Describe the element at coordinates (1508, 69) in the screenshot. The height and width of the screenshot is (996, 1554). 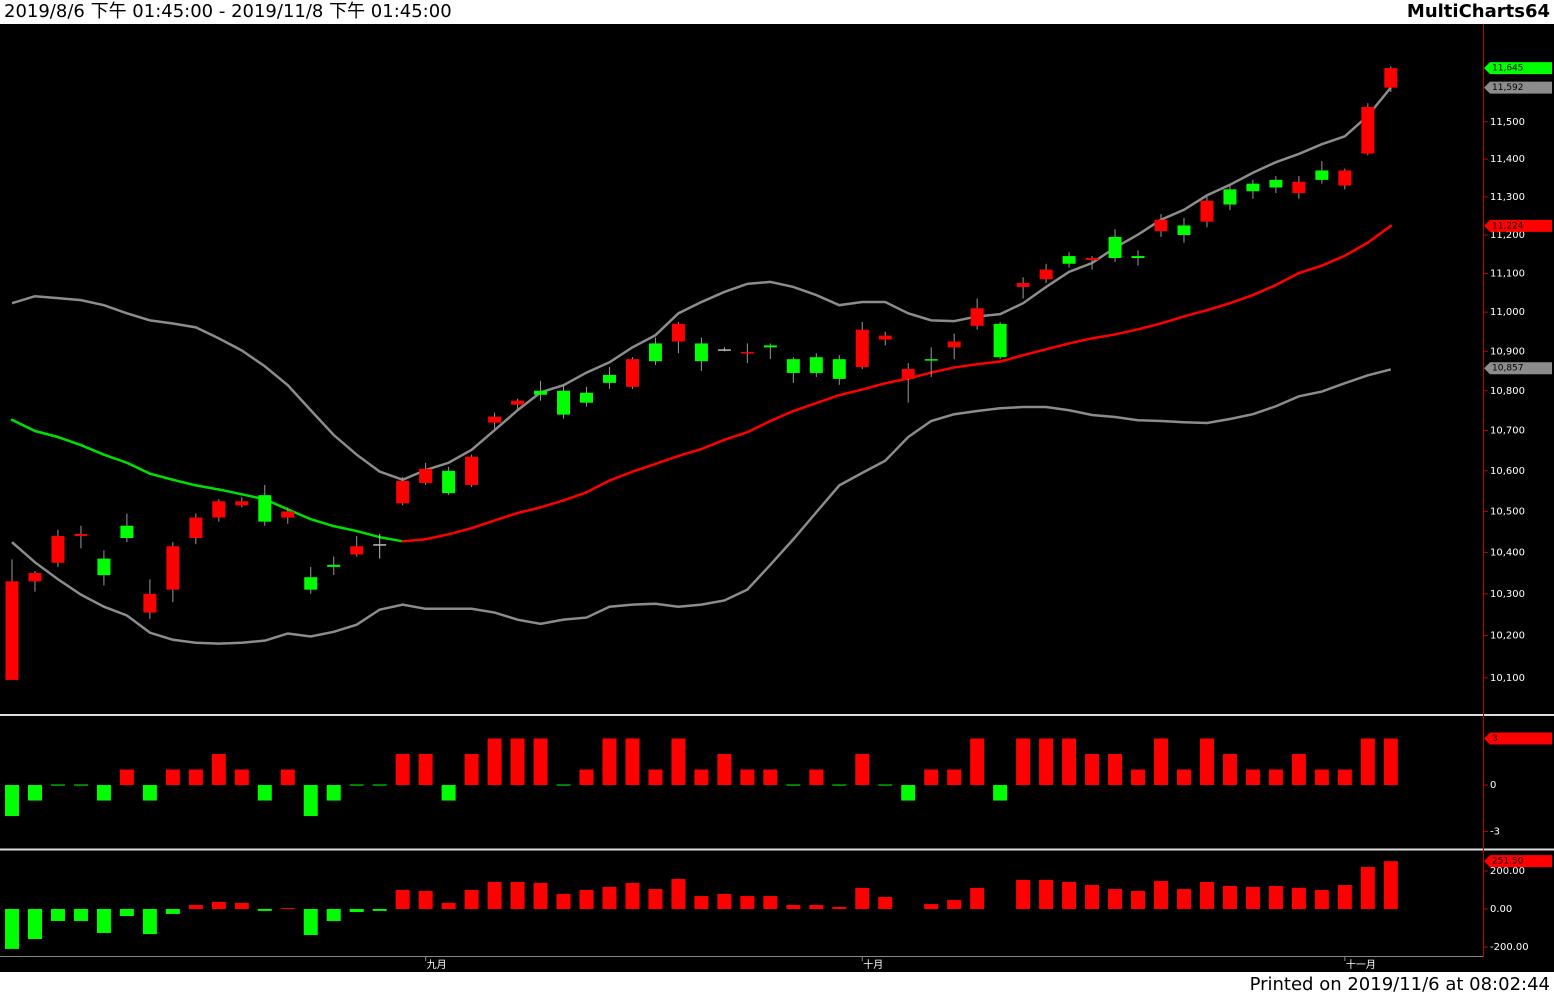
I see `price-label: 11,645` at that location.